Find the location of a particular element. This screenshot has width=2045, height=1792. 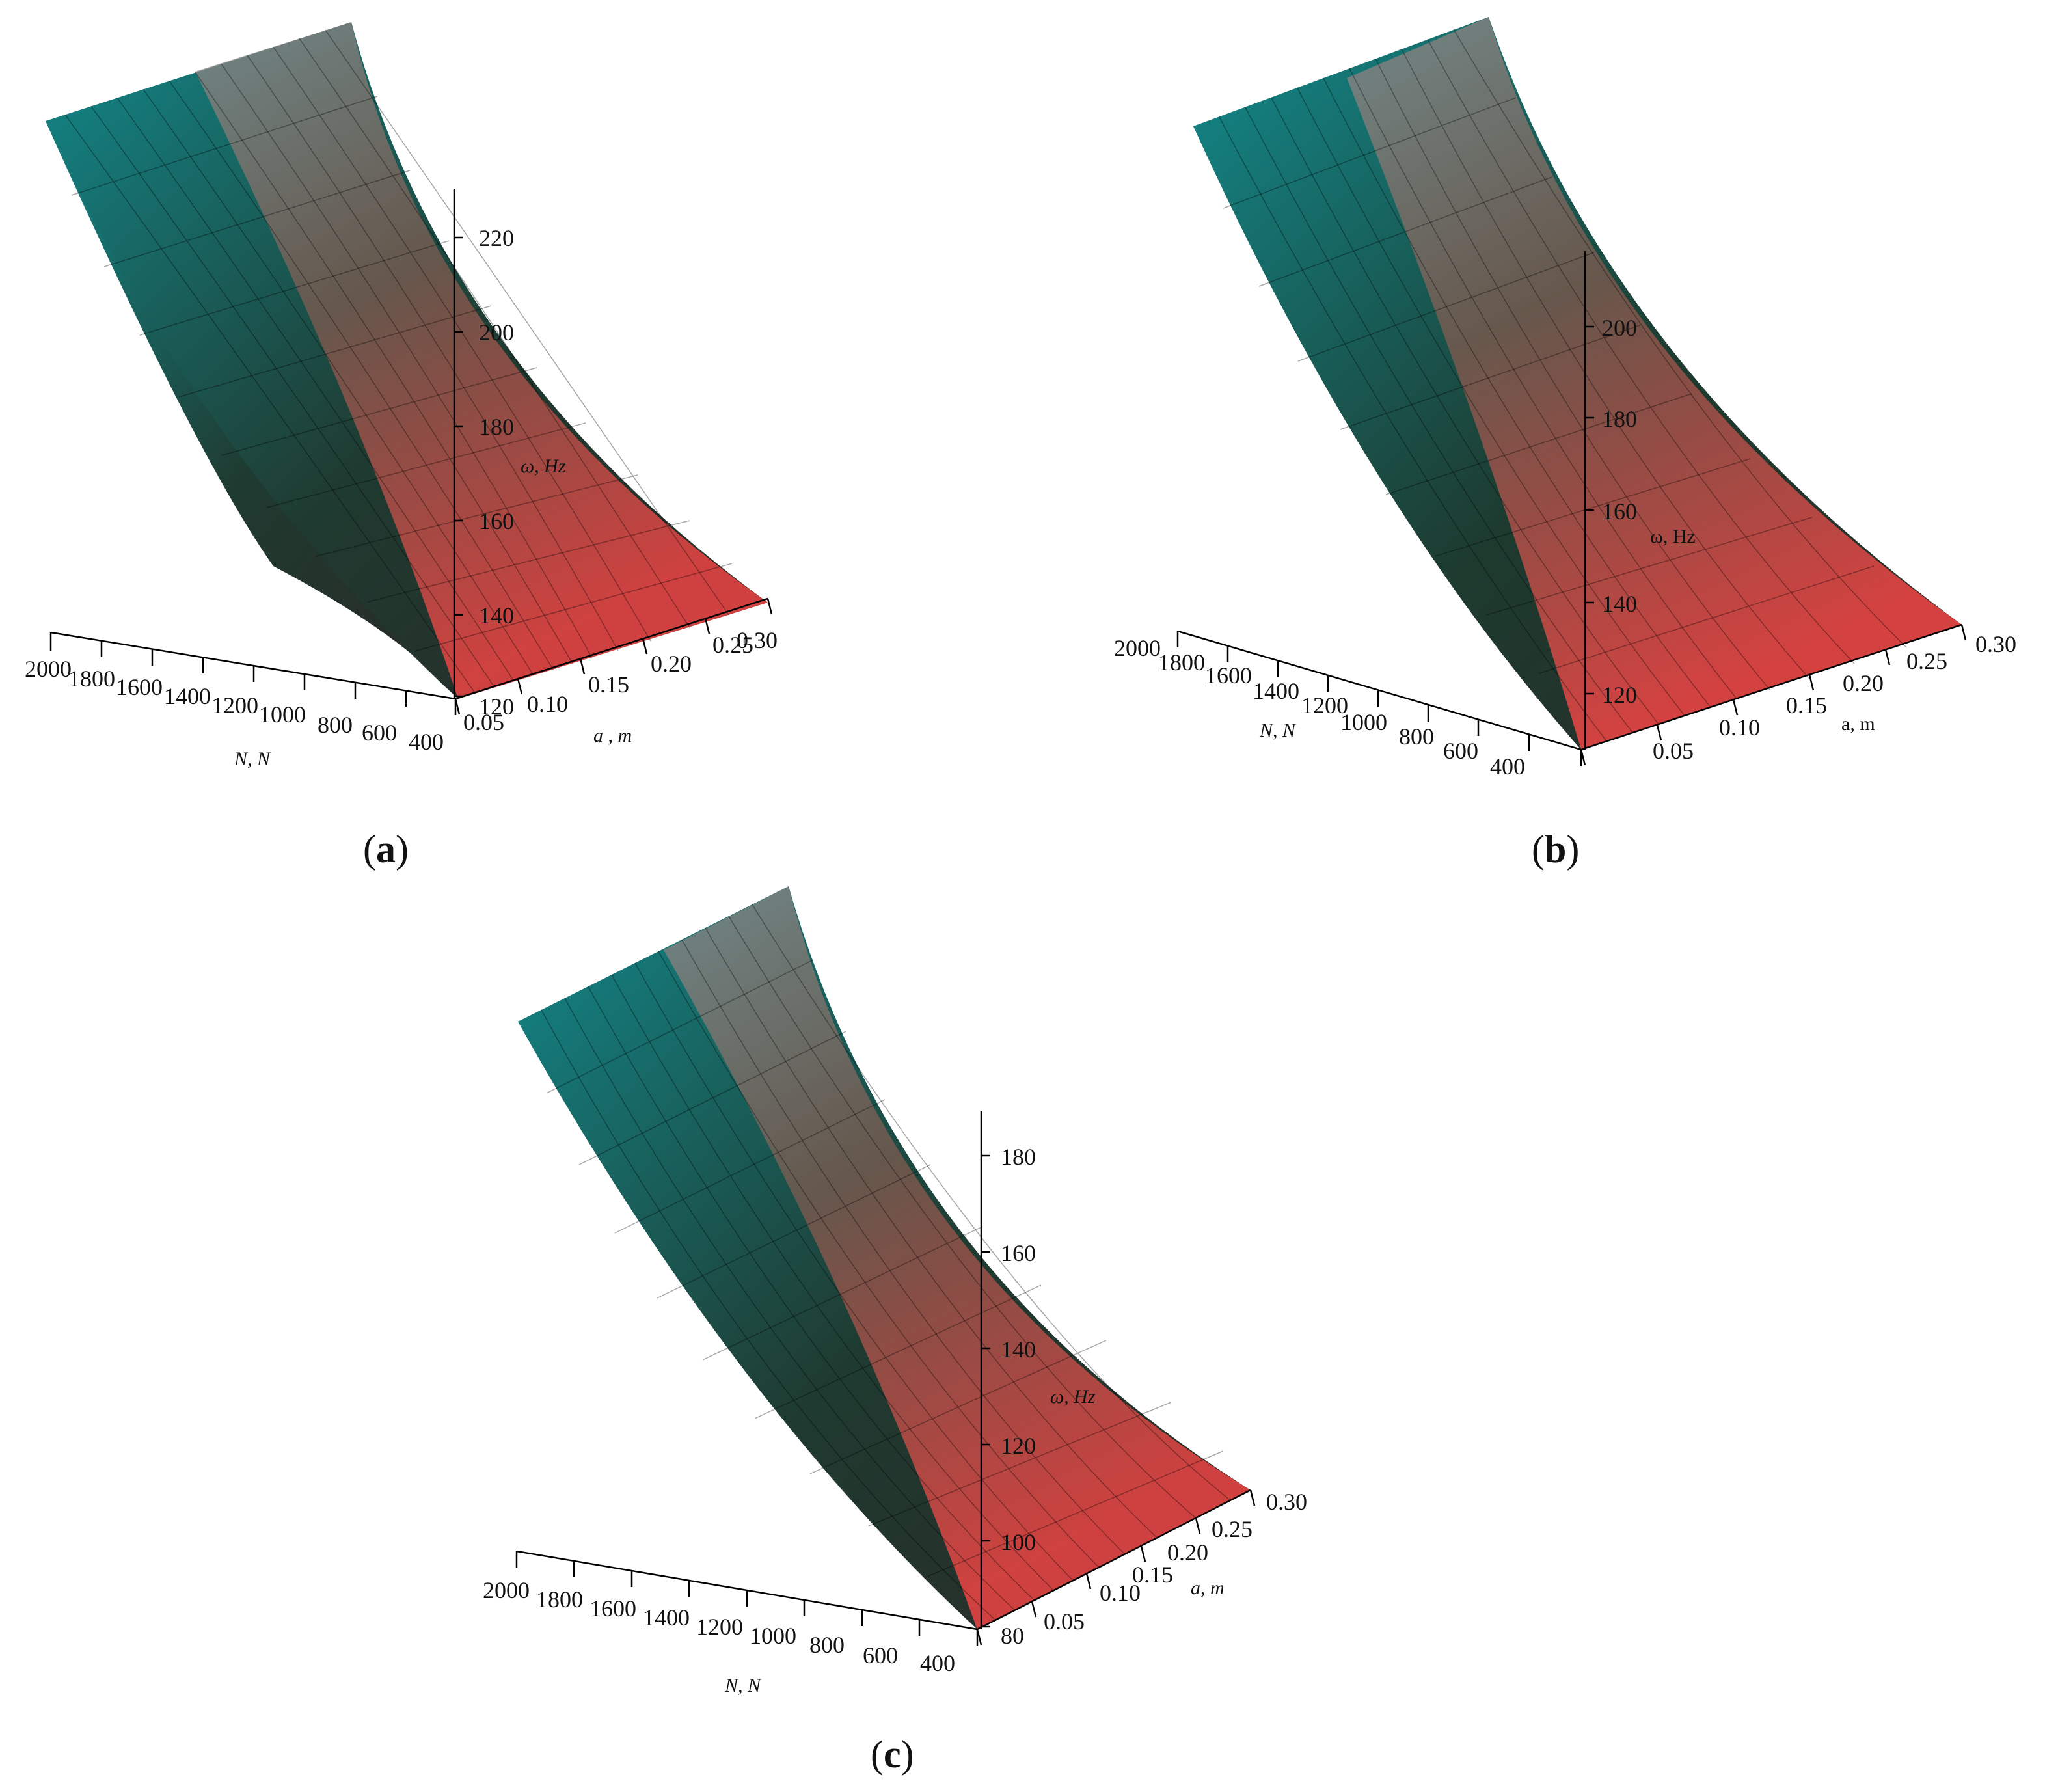

caption-a: (a) is located at coordinates (386, 849).